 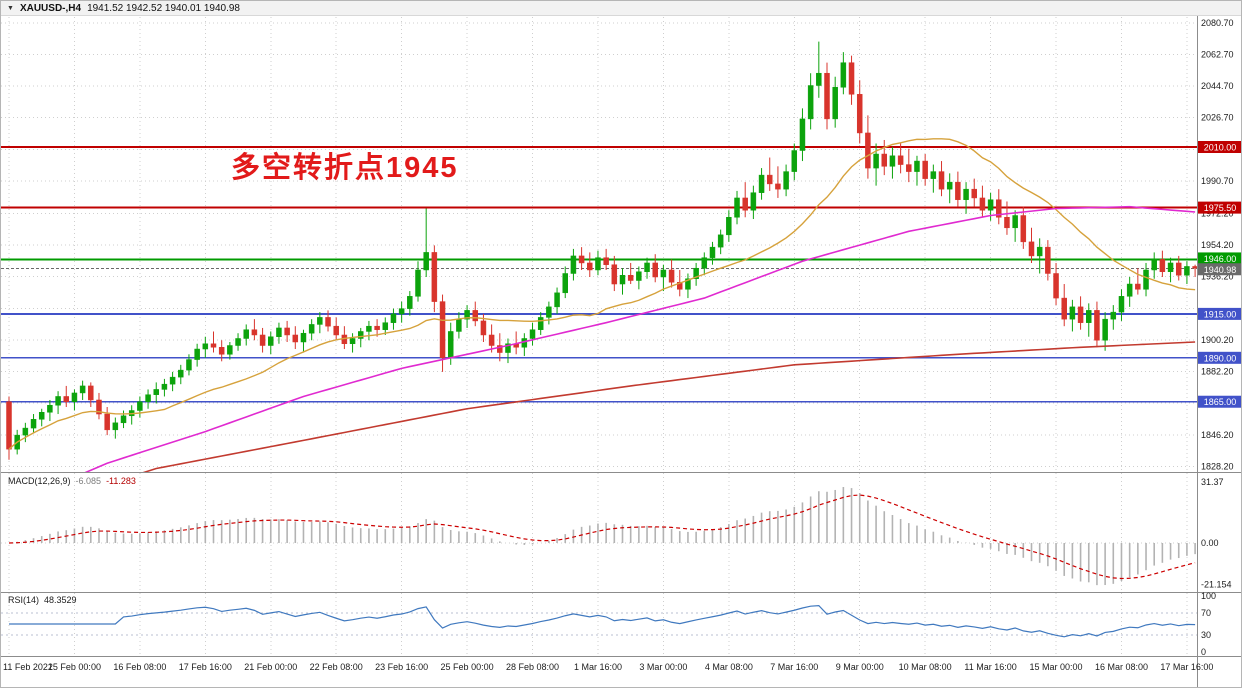 I want to click on price-tick-label: 1846.20, so click(x=1217, y=435).